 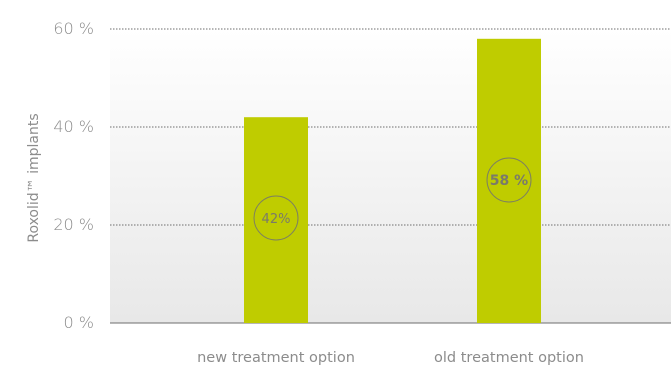 I want to click on y-tick-label: 40 %, so click(x=73, y=126).